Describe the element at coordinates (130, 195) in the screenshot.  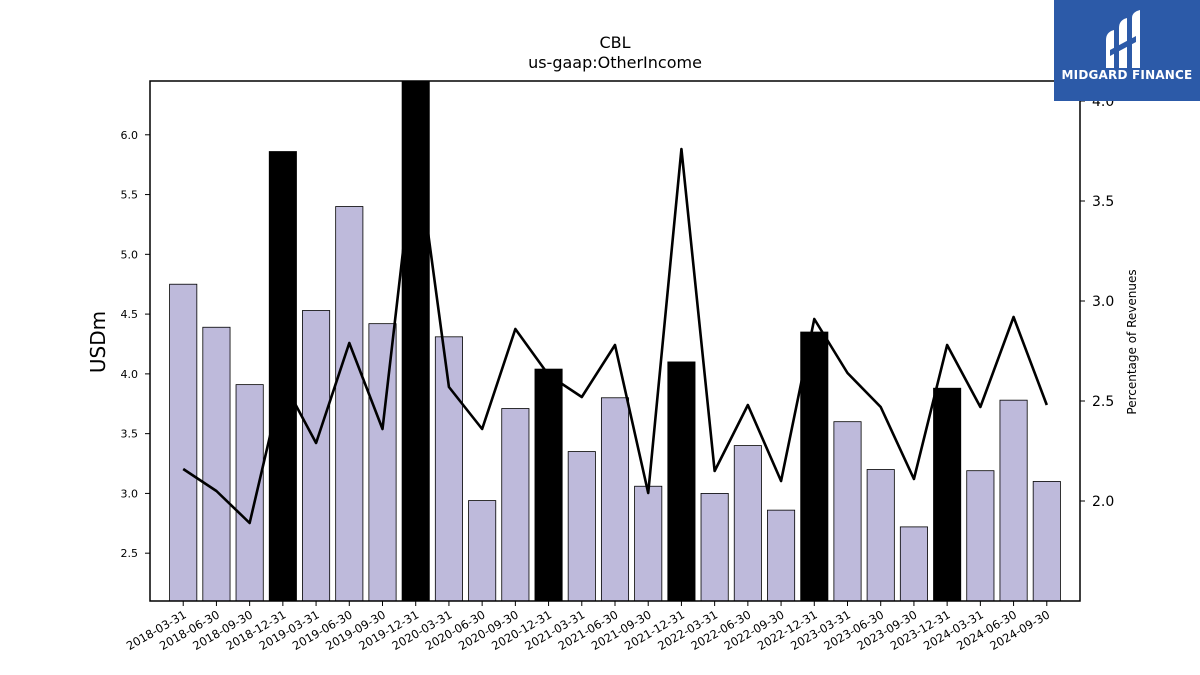
I see `y-tick-label-5.5: 5.5` at that location.